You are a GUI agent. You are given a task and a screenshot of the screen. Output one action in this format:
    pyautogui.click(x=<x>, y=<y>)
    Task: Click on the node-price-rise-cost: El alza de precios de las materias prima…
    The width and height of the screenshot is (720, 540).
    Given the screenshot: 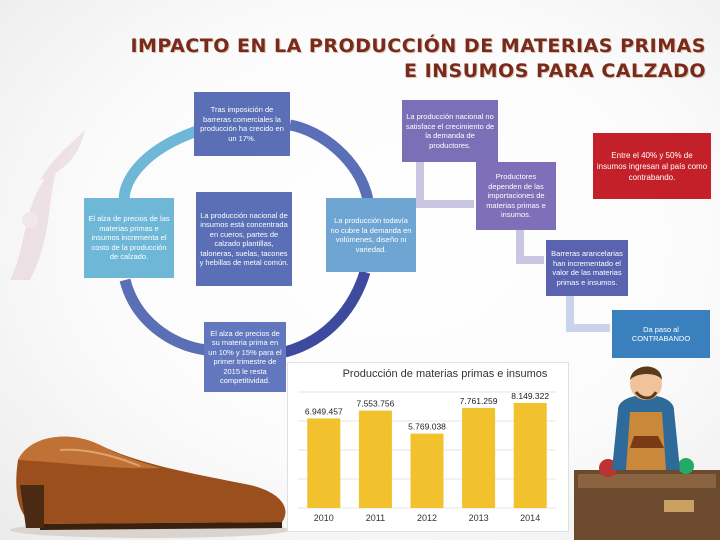 What is the action you would take?
    pyautogui.click(x=129, y=238)
    